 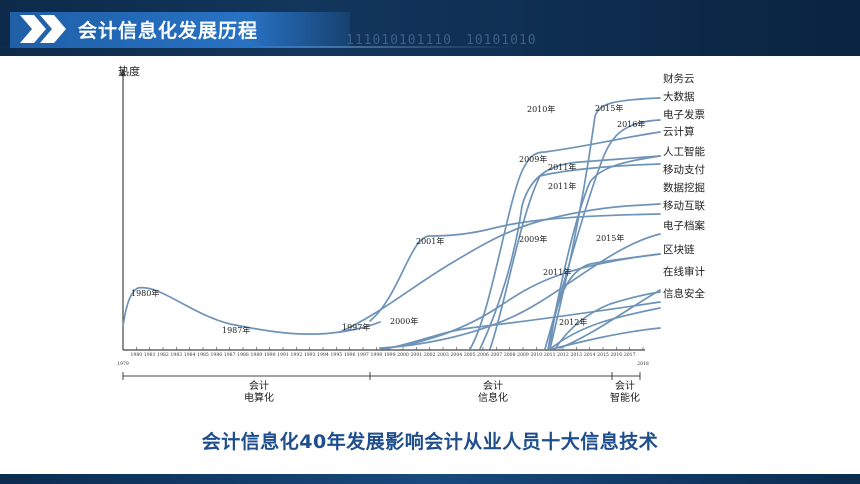 I want to click on footer-bar, so click(x=430, y=479).